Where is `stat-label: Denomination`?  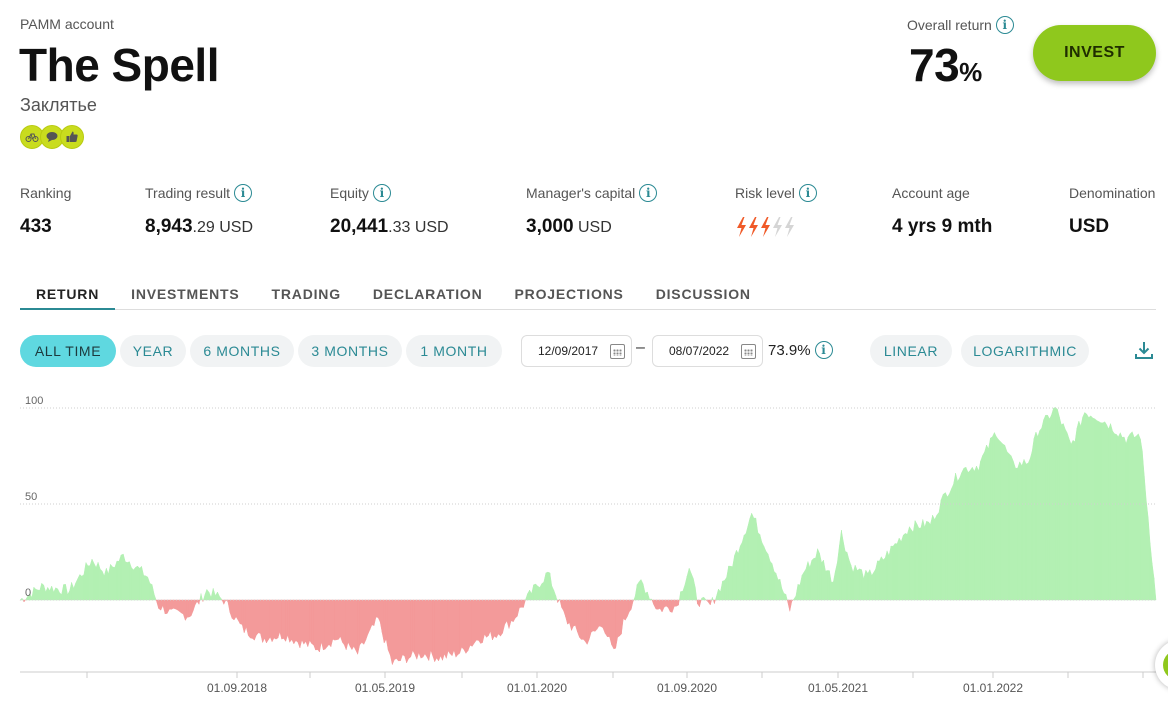 stat-label: Denomination is located at coordinates (1112, 193).